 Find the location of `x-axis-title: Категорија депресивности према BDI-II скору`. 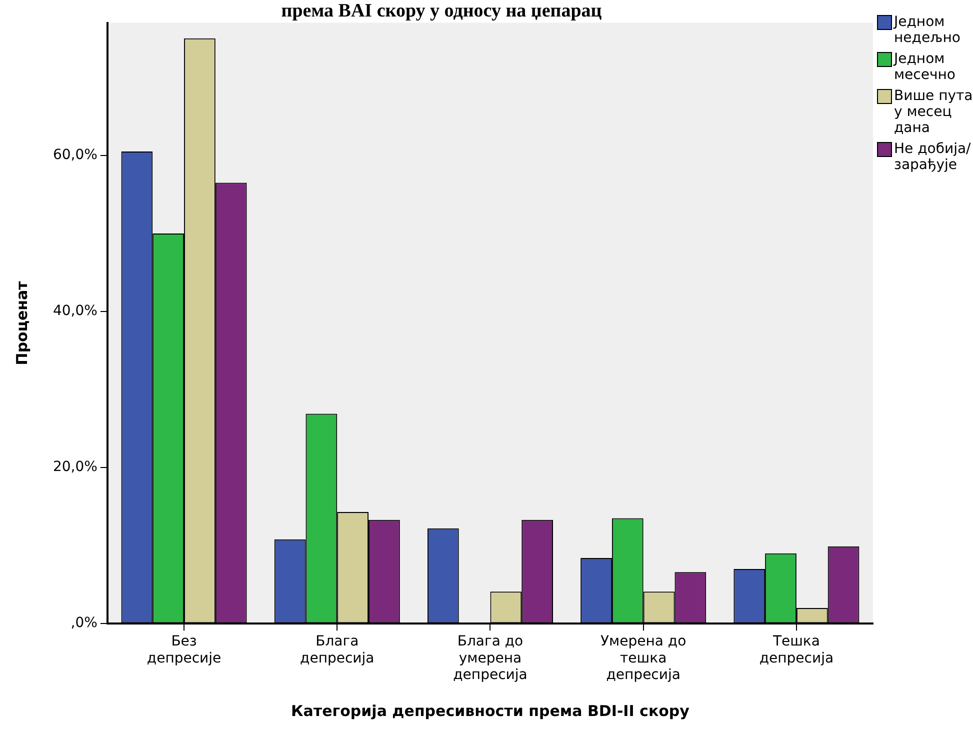

x-axis-title: Категорија депресивности према BDI-II скору is located at coordinates (490, 711).